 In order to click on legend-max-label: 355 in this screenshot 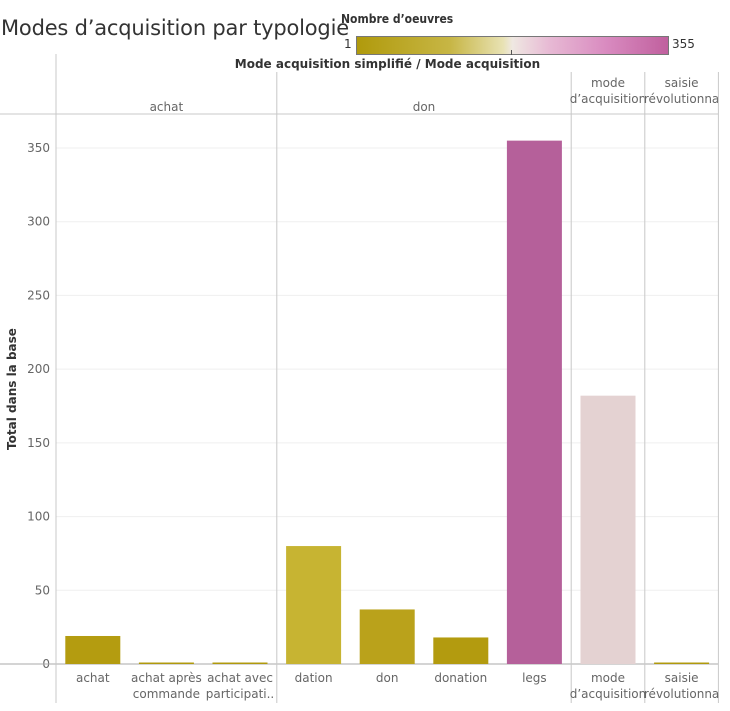, I will do `click(683, 44)`.